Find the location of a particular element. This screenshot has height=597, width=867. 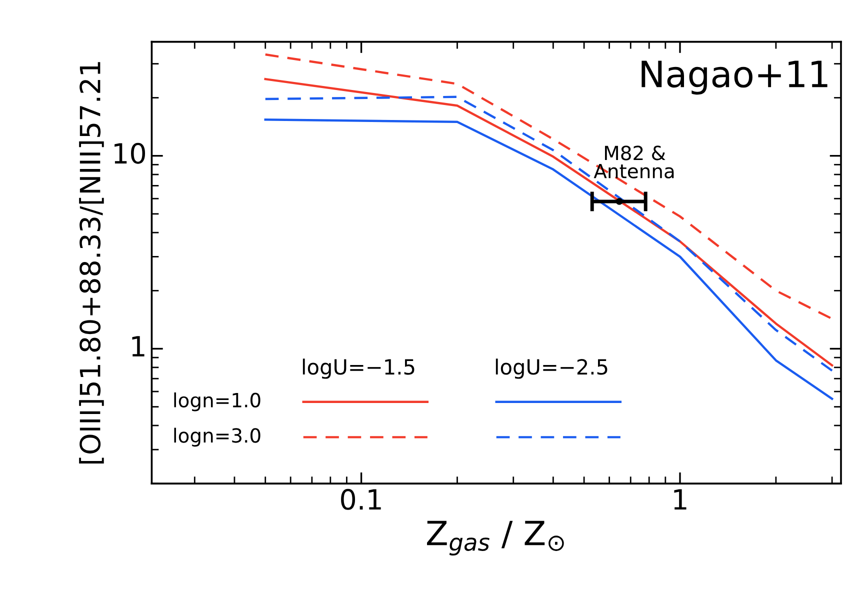

annotation: M82 & Antenna is located at coordinates (634, 162).